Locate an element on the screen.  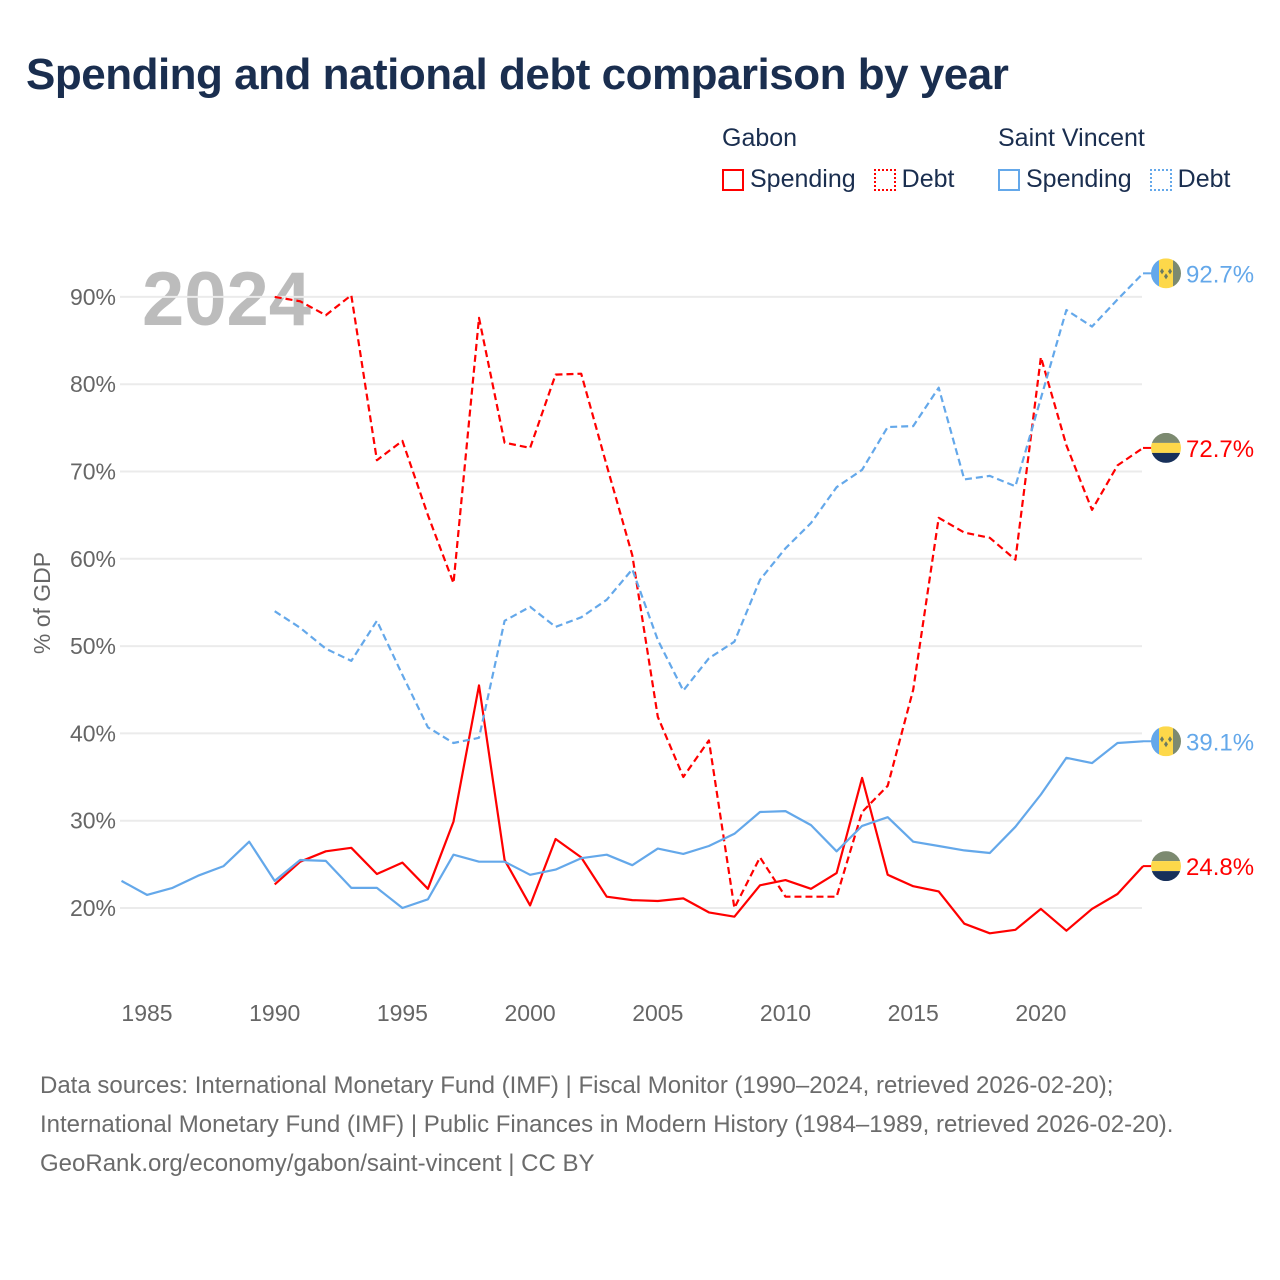
x-tick-label: 2015 is located at coordinates (913, 1013).